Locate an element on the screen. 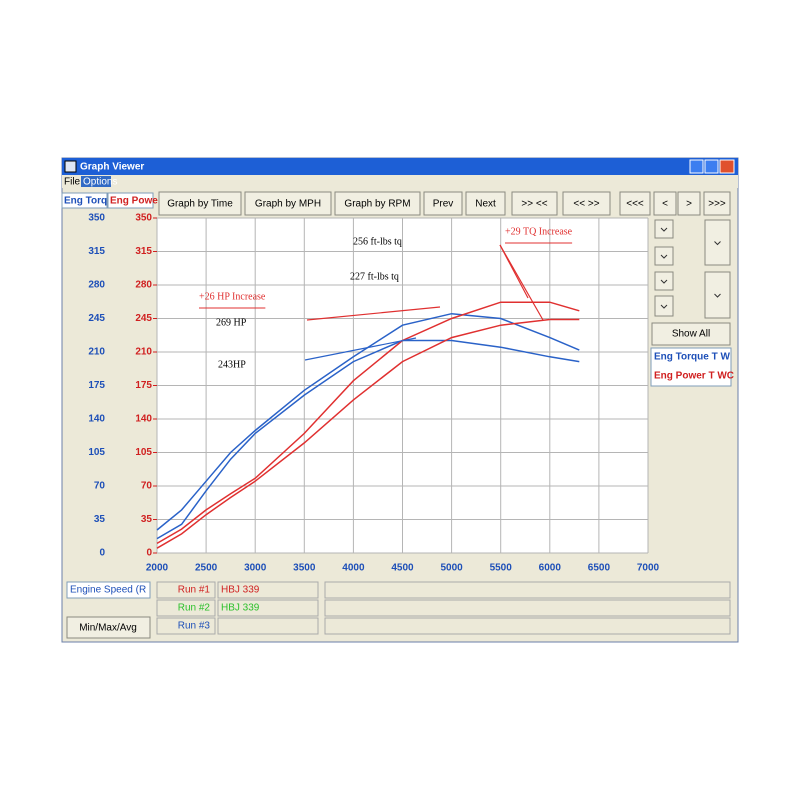 The width and height of the screenshot is (800, 805). toolbar-button-label: Graph by RPM is located at coordinates (377, 204).